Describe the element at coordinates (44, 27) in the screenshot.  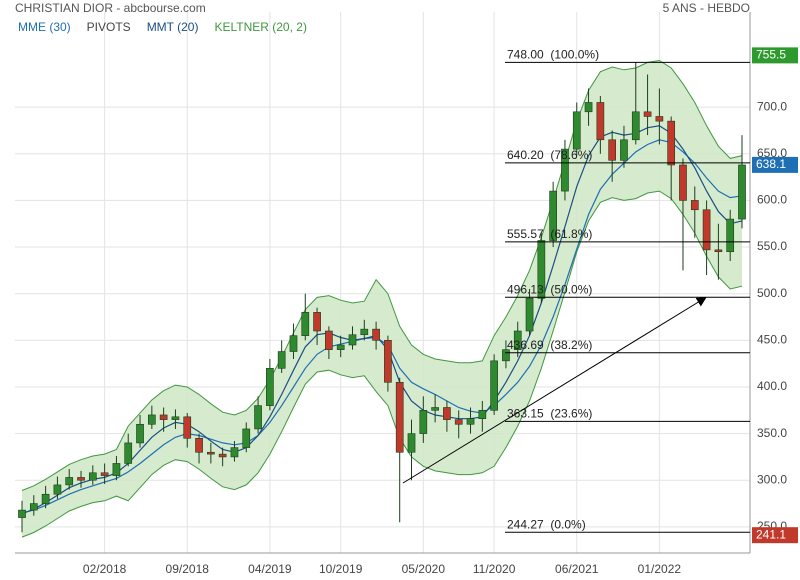
I see `legend-item: MME (30)` at that location.